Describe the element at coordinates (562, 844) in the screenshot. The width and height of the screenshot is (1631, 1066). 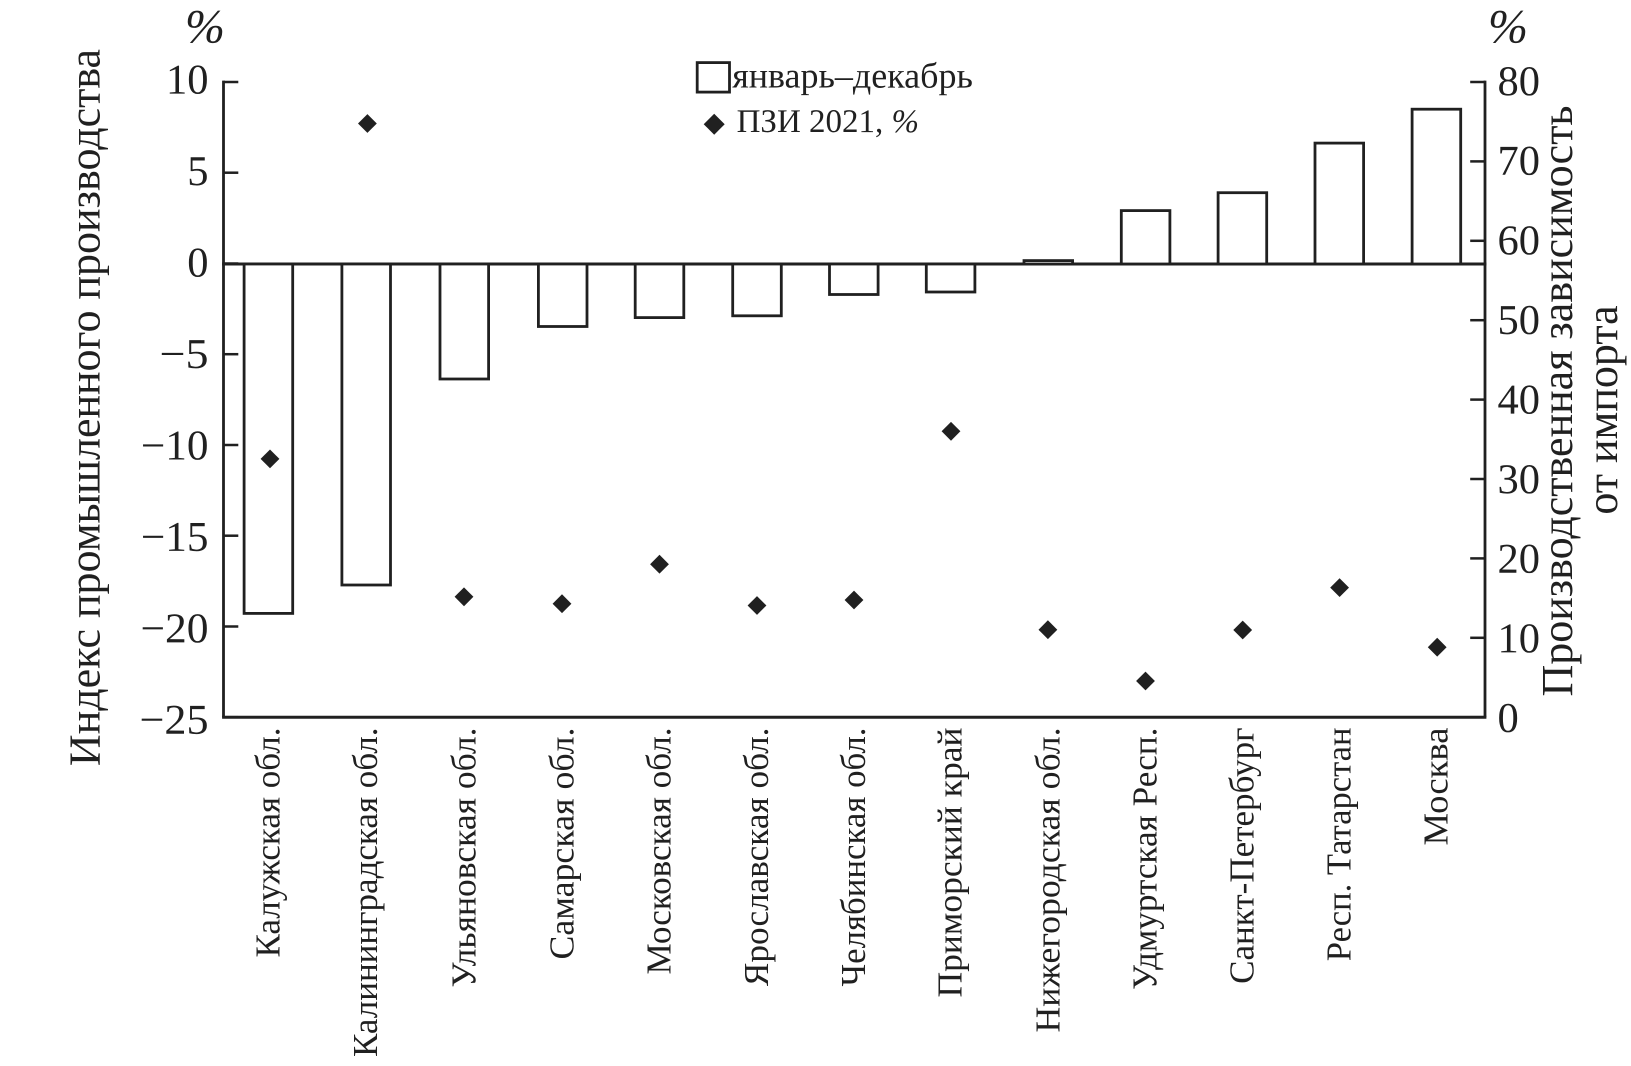
I see `svg-text: Самарская обл.` at that location.